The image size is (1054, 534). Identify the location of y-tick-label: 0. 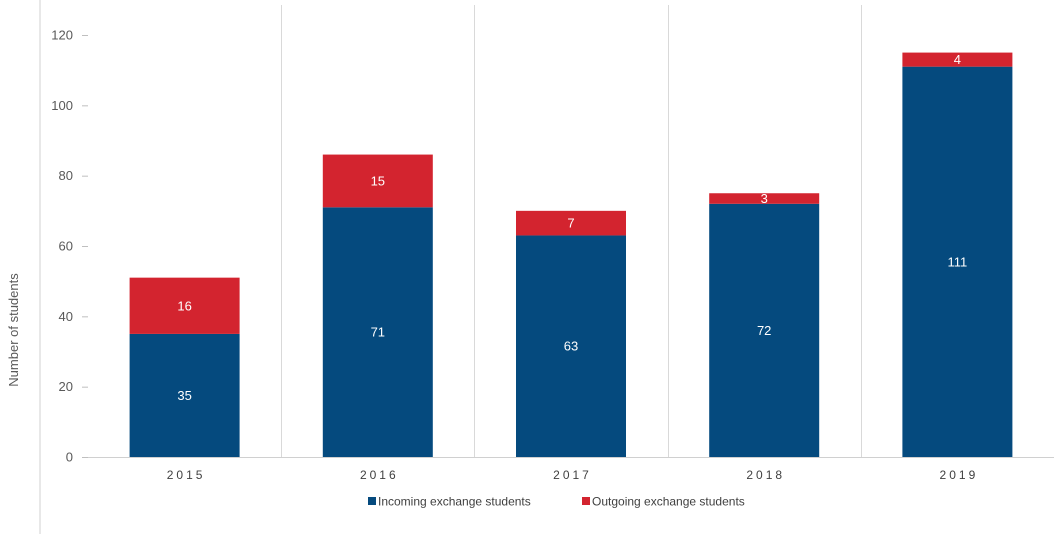
(69, 457).